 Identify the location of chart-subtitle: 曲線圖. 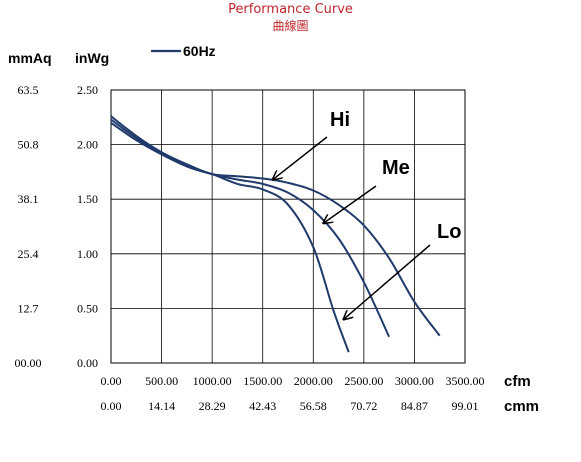
(290, 26).